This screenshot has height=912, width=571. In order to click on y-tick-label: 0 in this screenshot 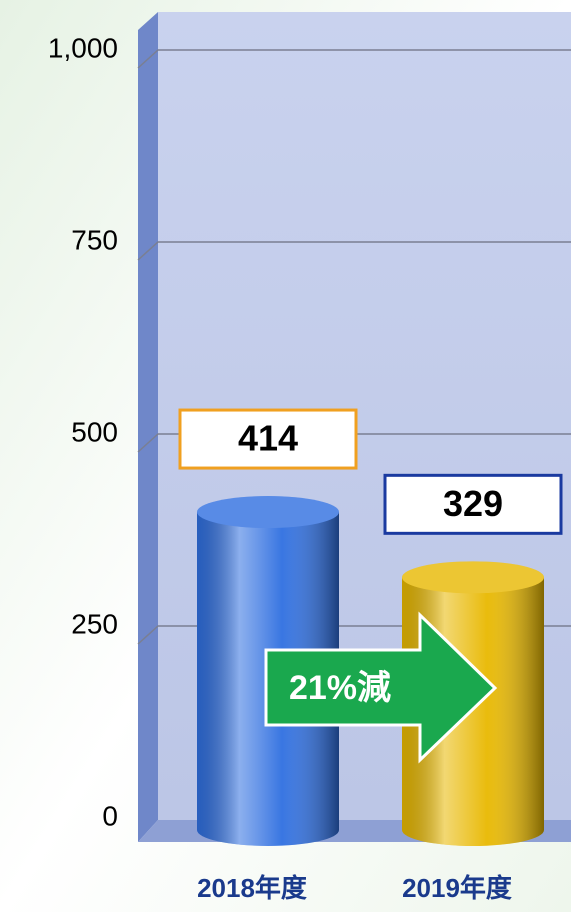, I will do `click(110, 815)`.